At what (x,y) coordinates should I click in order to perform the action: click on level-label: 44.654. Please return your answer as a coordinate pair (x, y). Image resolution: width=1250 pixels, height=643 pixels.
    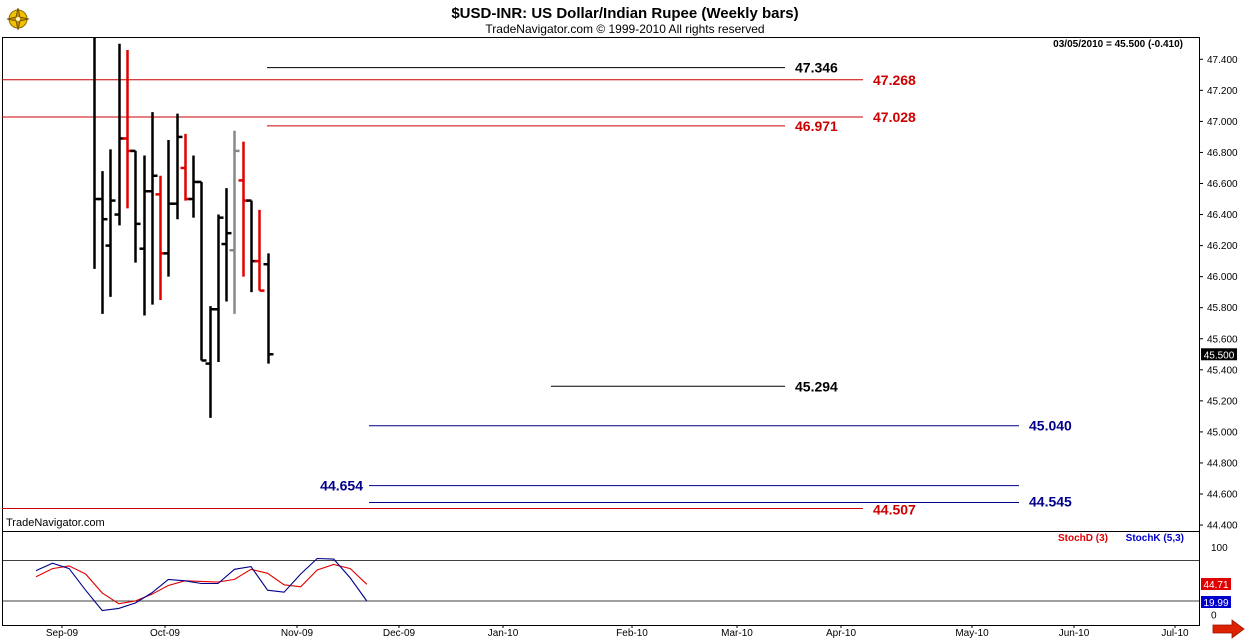
    Looking at the image, I should click on (341, 486).